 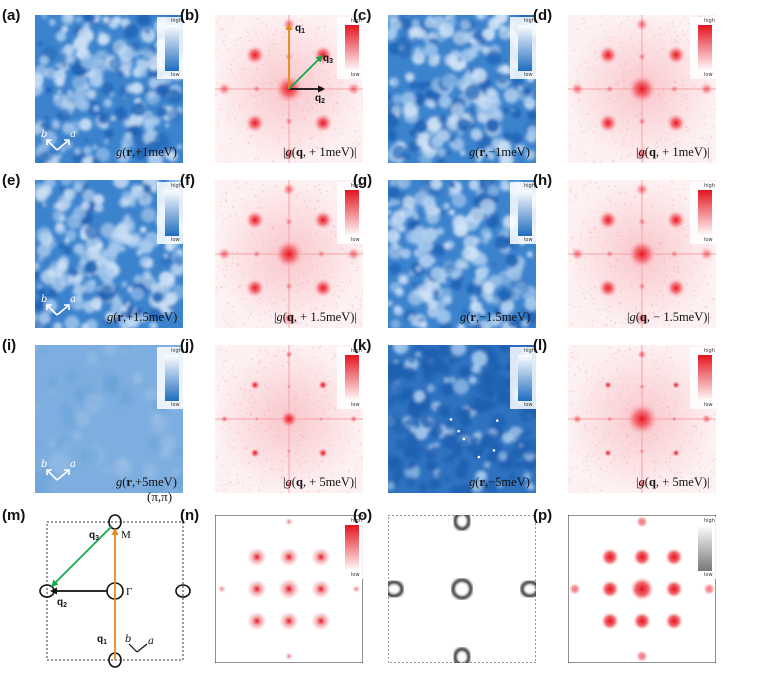 What do you see at coordinates (356, 589) in the screenshot?
I see `sim-peak-edge` at bounding box center [356, 589].